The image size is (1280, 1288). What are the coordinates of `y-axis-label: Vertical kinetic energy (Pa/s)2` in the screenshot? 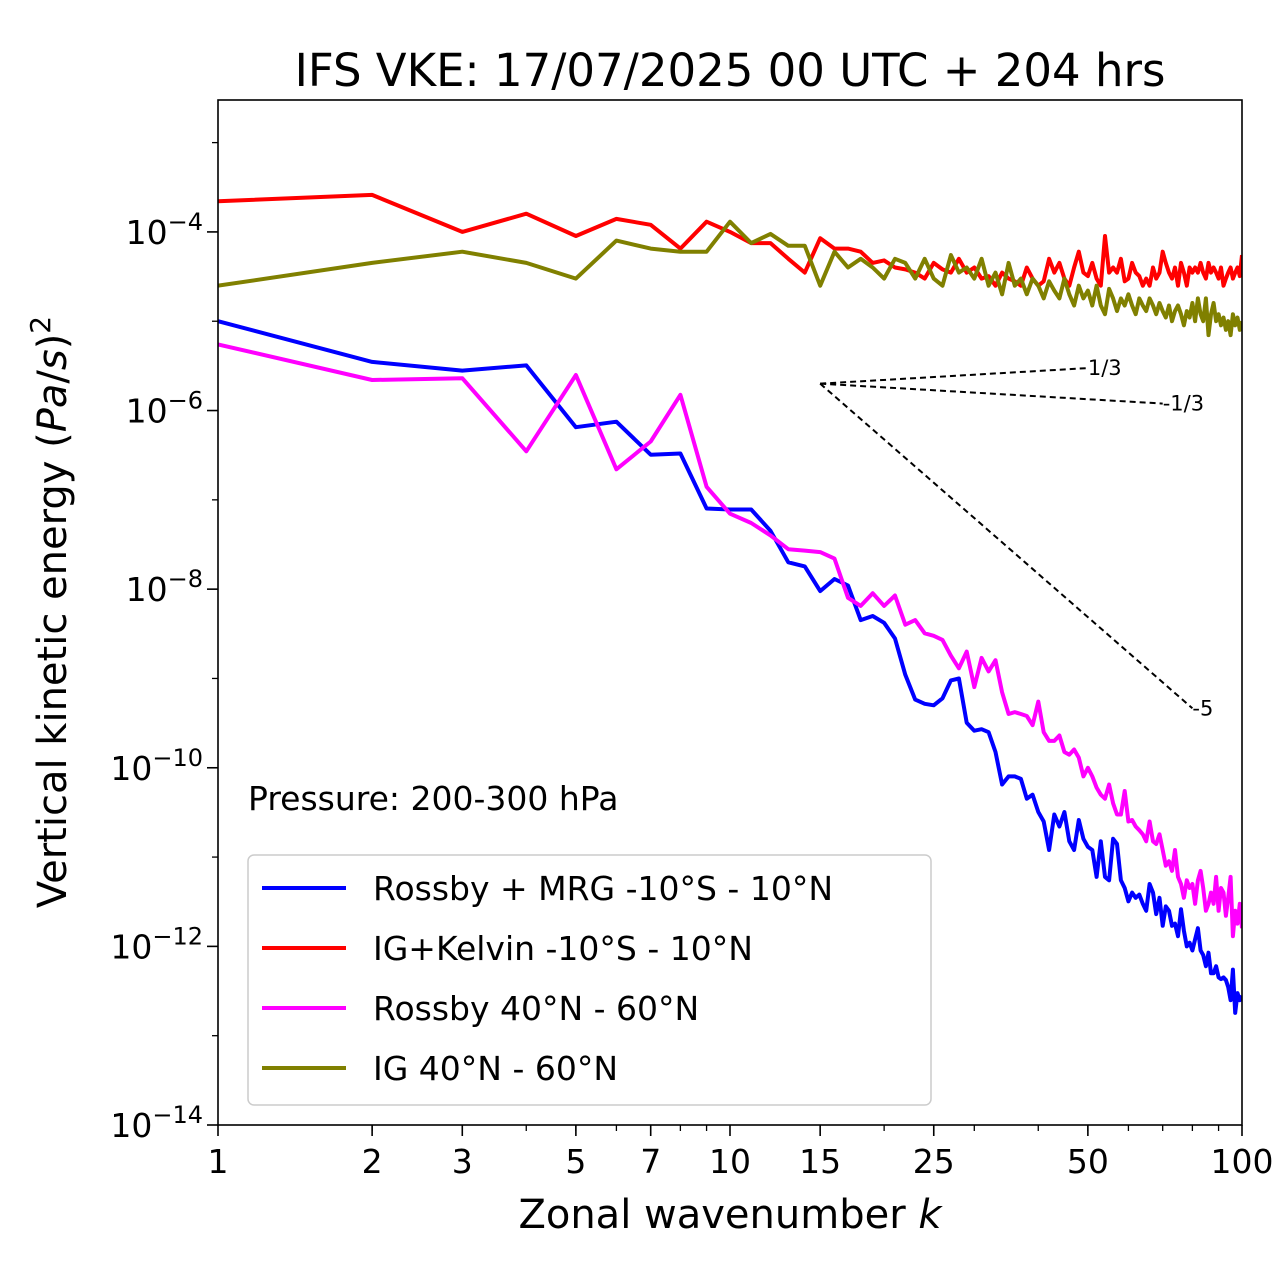 It's located at (50, 612).